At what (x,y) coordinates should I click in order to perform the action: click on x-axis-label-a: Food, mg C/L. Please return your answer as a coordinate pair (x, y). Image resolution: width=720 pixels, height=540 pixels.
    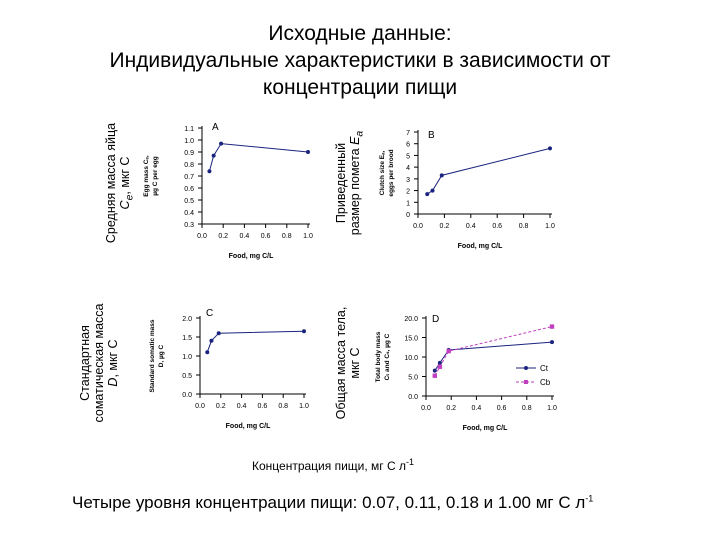
    Looking at the image, I should click on (251, 256).